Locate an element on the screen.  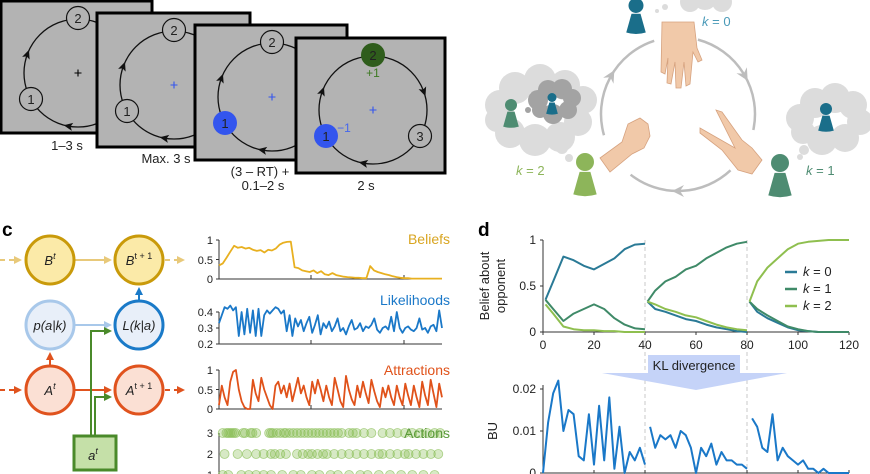
pawn-k0-in-k1-cloud is located at coordinates (826, 117).